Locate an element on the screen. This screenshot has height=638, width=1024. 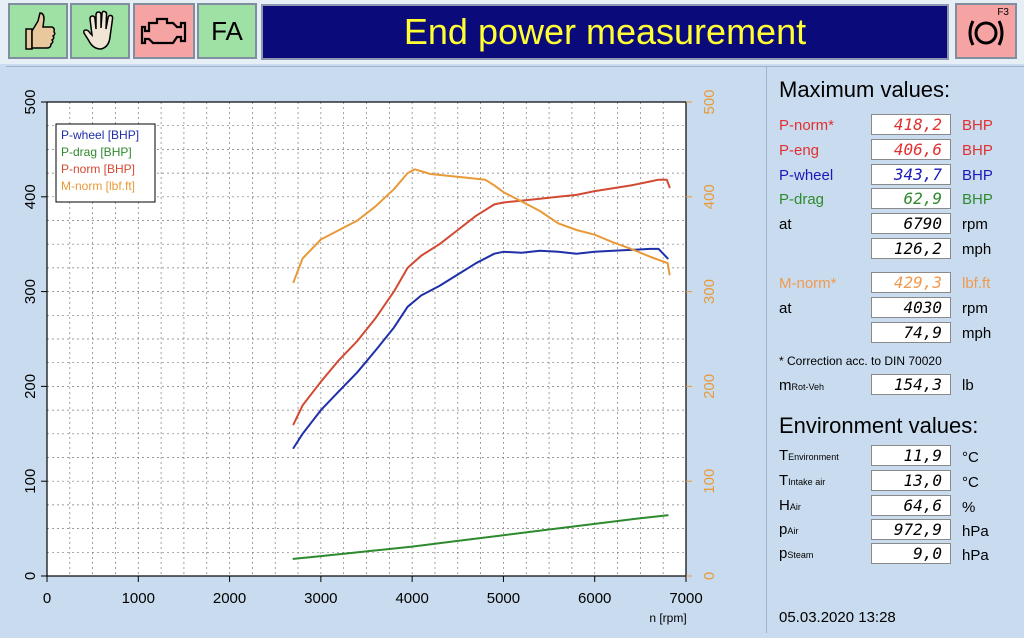
y2-tick-label: 500 is located at coordinates (709, 101).